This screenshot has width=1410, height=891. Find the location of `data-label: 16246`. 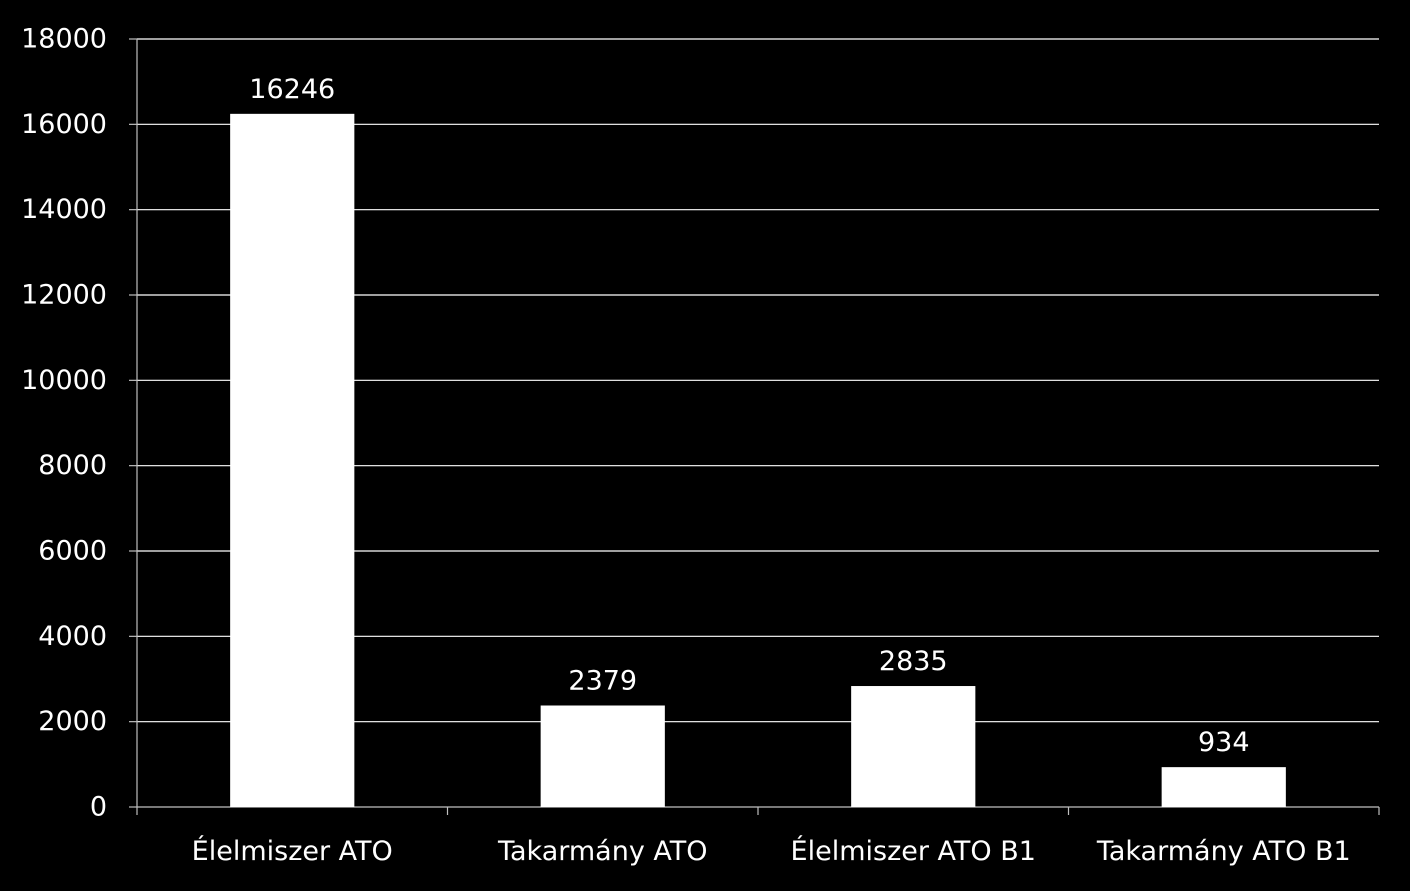

data-label: 16246 is located at coordinates (292, 89).